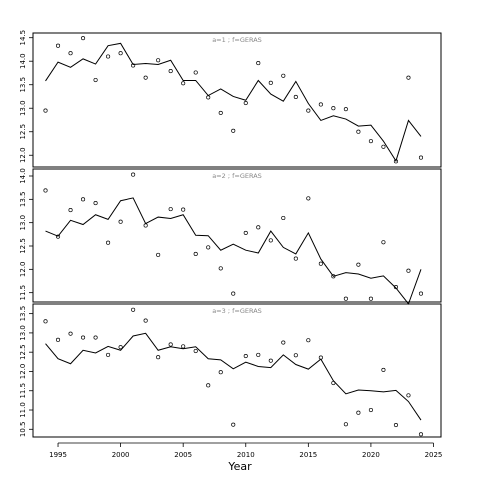 Image resolution: width=480 pixels, height=480 pixels. What do you see at coordinates (183, 455) in the screenshot?
I see `x-tick-label: 2005` at bounding box center [183, 455].